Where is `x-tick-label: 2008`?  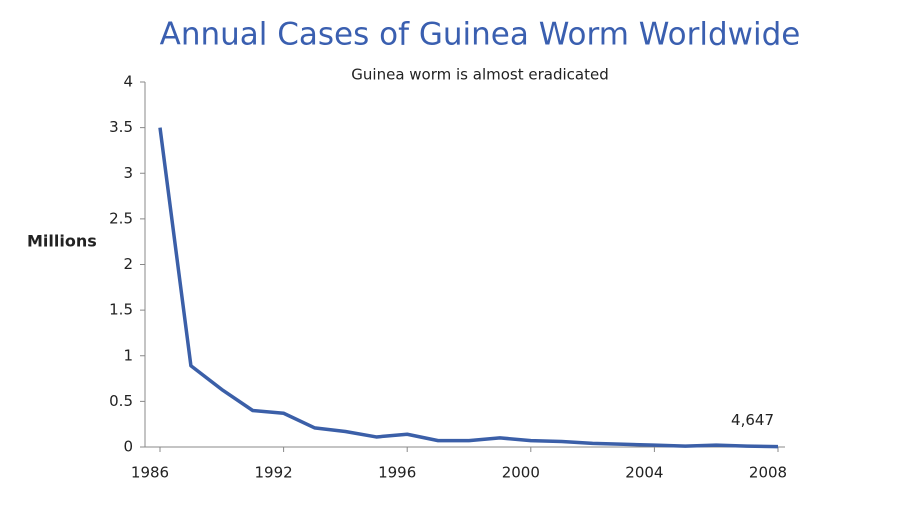
x-tick-label: 2008 is located at coordinates (768, 473).